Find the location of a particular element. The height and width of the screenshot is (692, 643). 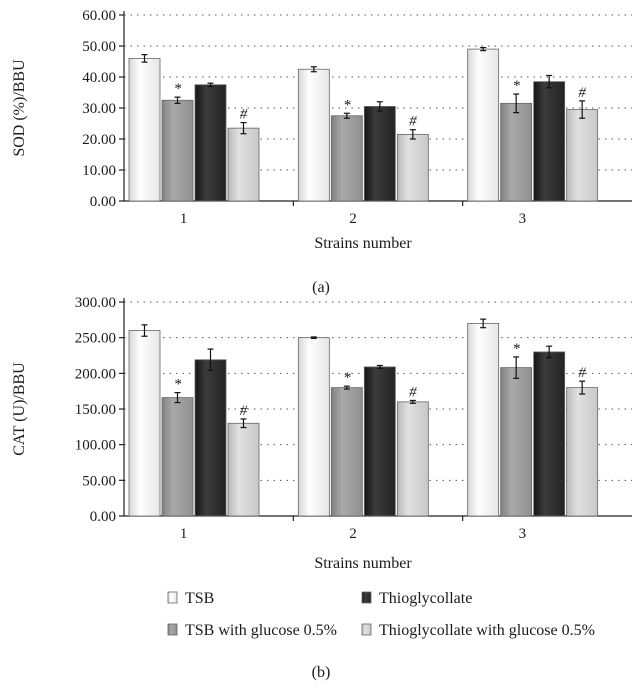

y-tick-label: 200.00 is located at coordinates (95, 374).